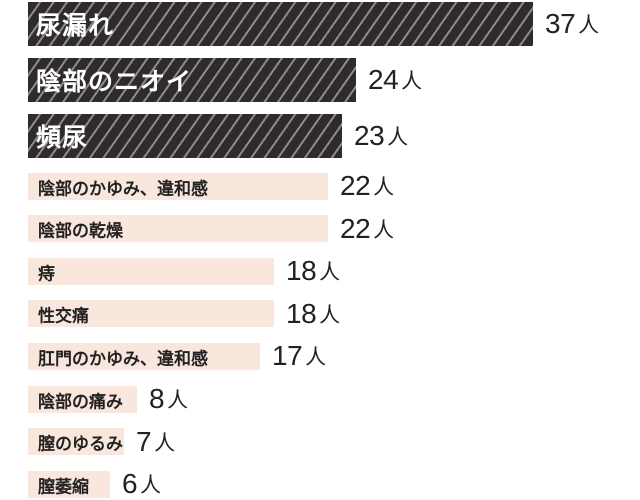 The height and width of the screenshot is (500, 640). Describe the element at coordinates (560, 23) in the screenshot. I see `value-number: 37` at that location.